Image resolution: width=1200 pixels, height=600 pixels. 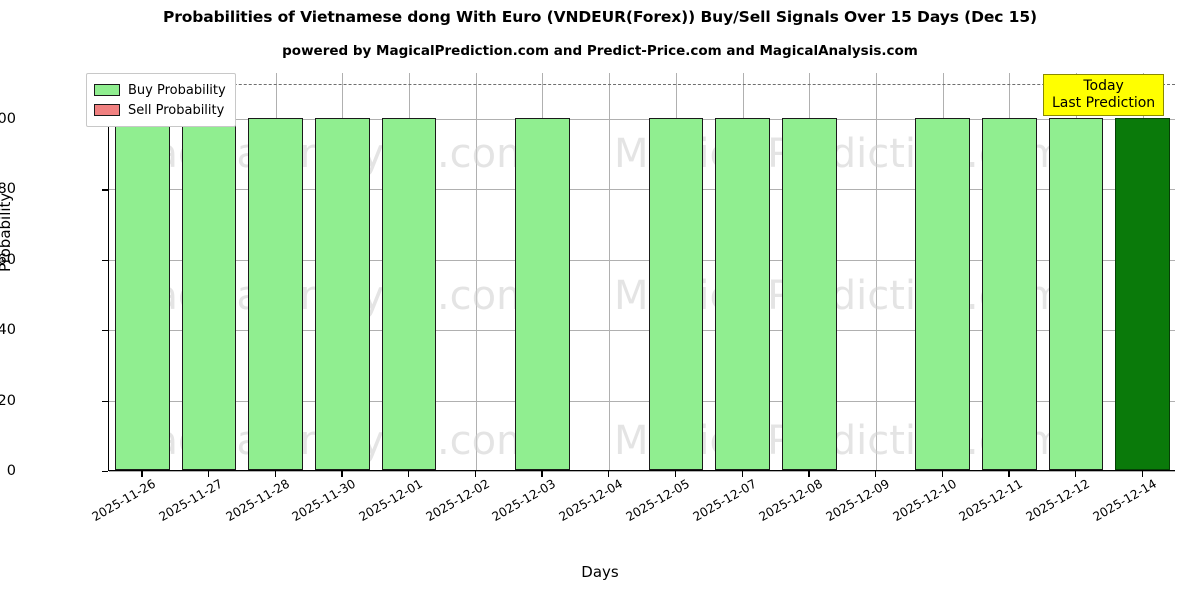 I want to click on x-axis-tick-label: 2025-12-05, so click(x=657, y=500).